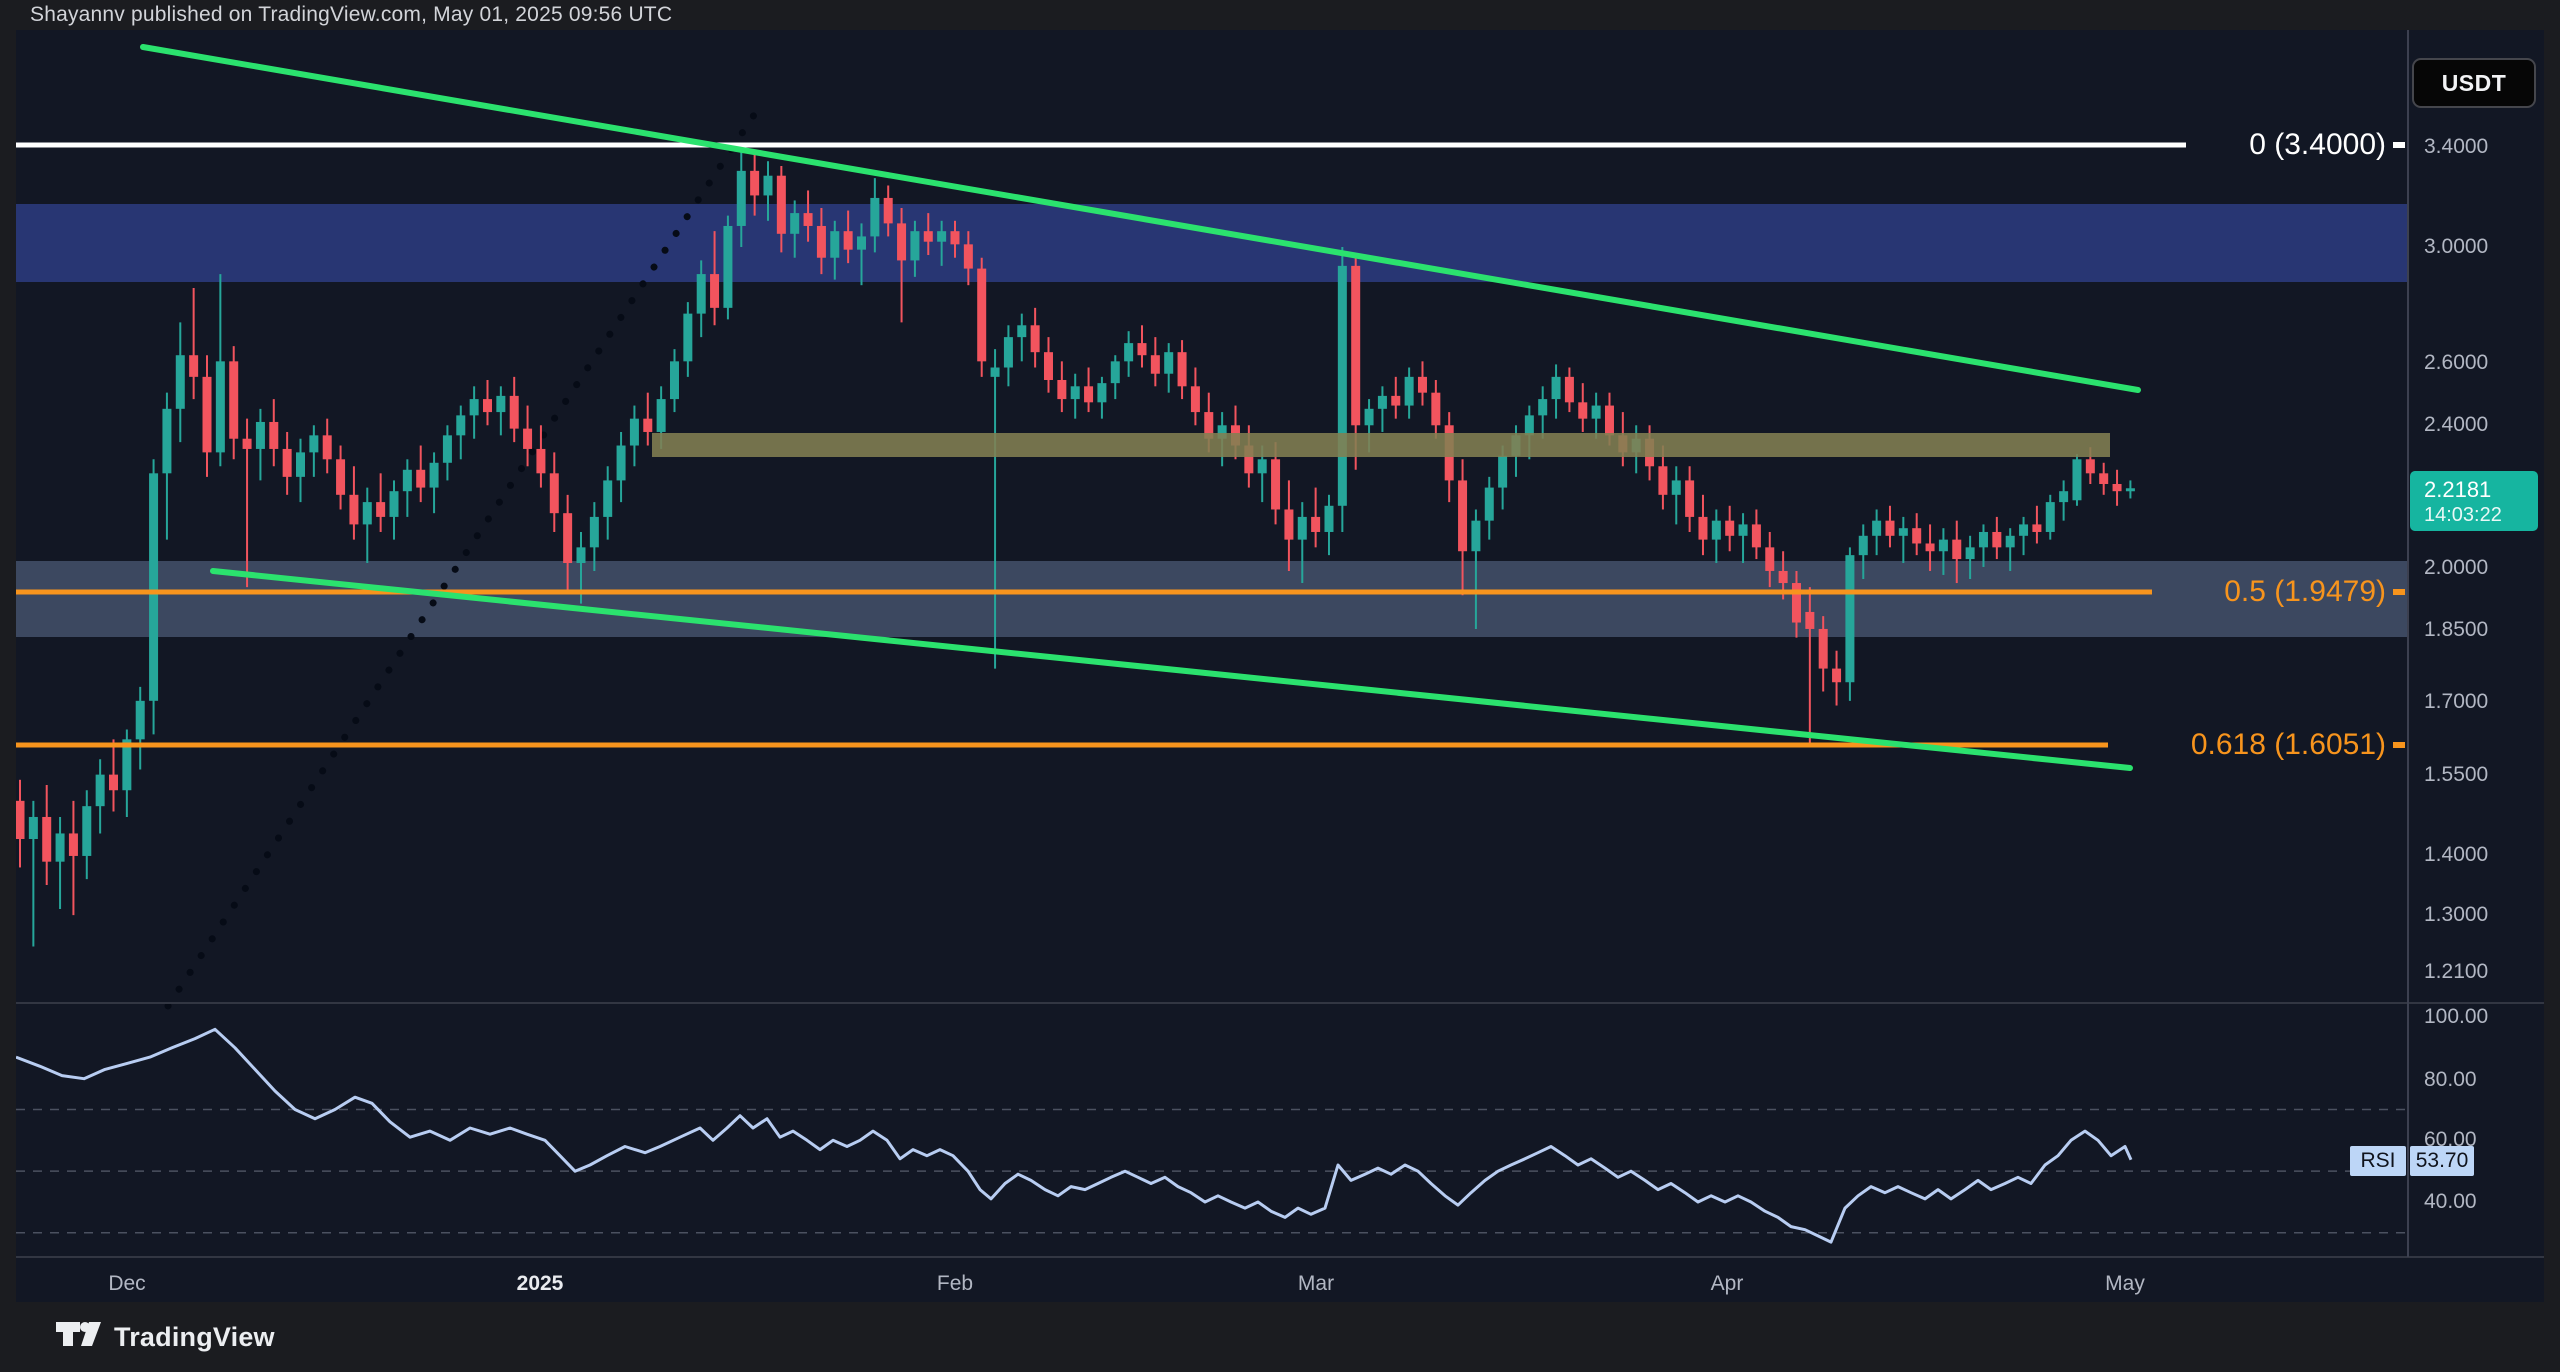  I want to click on rsi-indicator-label: RSI, so click(2378, 1161).